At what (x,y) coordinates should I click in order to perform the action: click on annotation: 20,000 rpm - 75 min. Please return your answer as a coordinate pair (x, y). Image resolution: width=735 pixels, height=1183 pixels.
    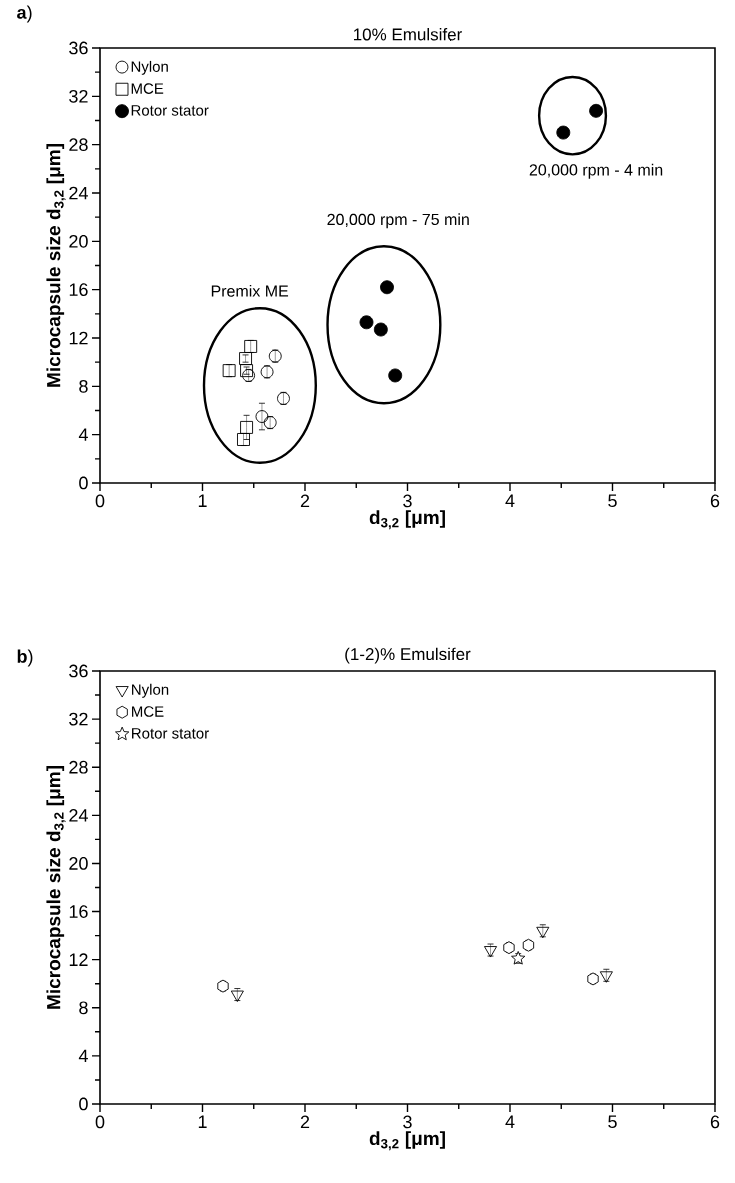
    Looking at the image, I should click on (398, 221).